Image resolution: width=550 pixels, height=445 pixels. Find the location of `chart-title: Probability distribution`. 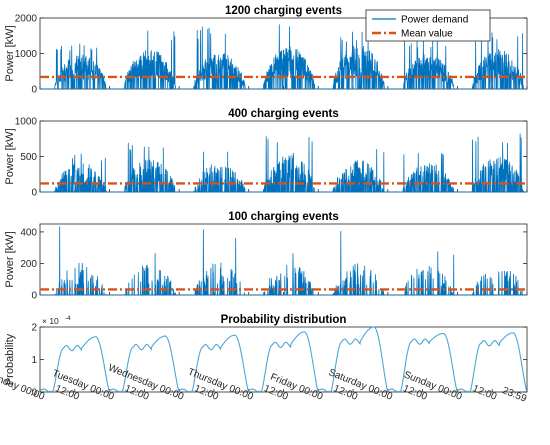

chart-title: Probability distribution is located at coordinates (284, 320).